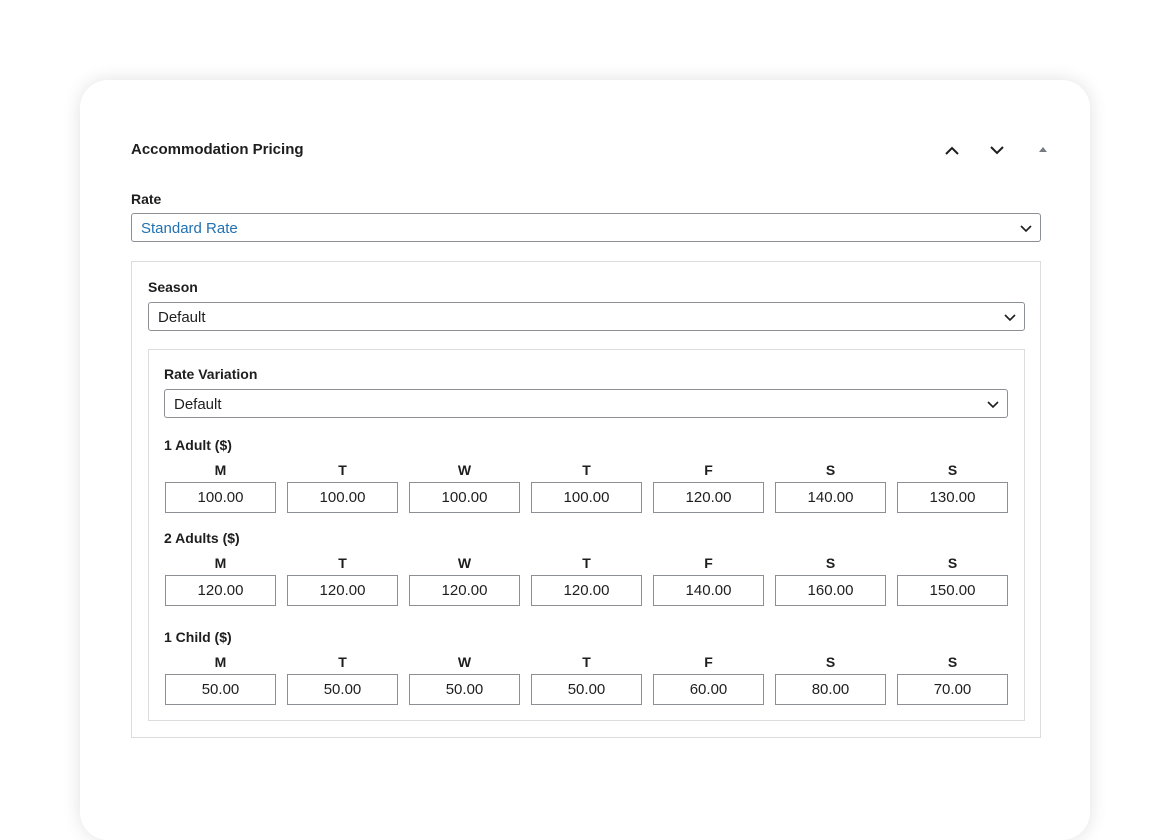  I want to click on price-input: 80.00, so click(830, 689).